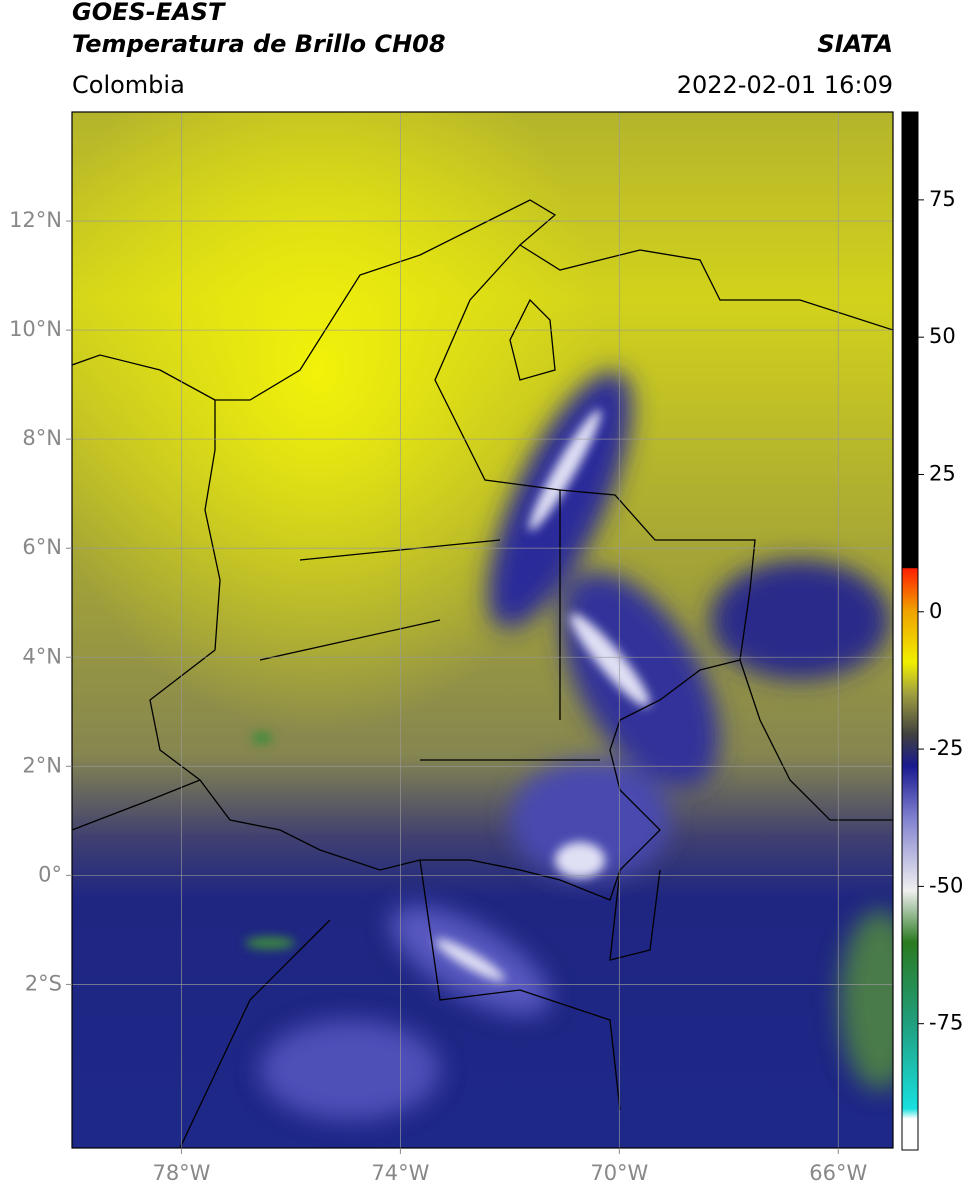 The height and width of the screenshot is (1194, 966). Describe the element at coordinates (35, 329) in the screenshot. I see `y-tick-label: 10°N` at that location.